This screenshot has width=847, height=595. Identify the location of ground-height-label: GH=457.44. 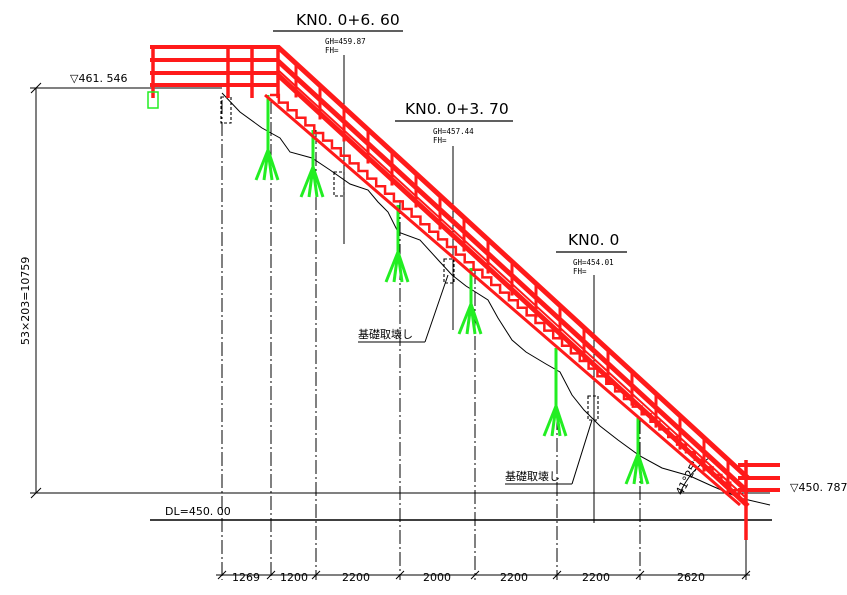
(453, 131).